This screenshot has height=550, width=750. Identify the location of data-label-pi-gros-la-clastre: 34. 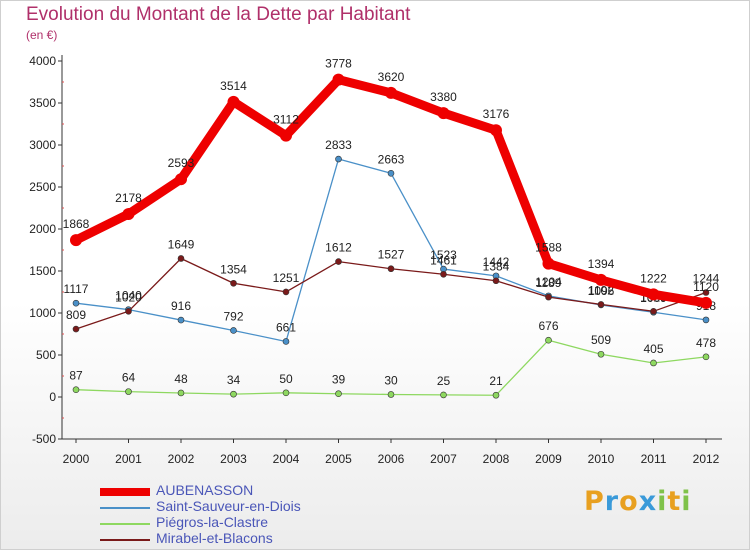
(234, 380).